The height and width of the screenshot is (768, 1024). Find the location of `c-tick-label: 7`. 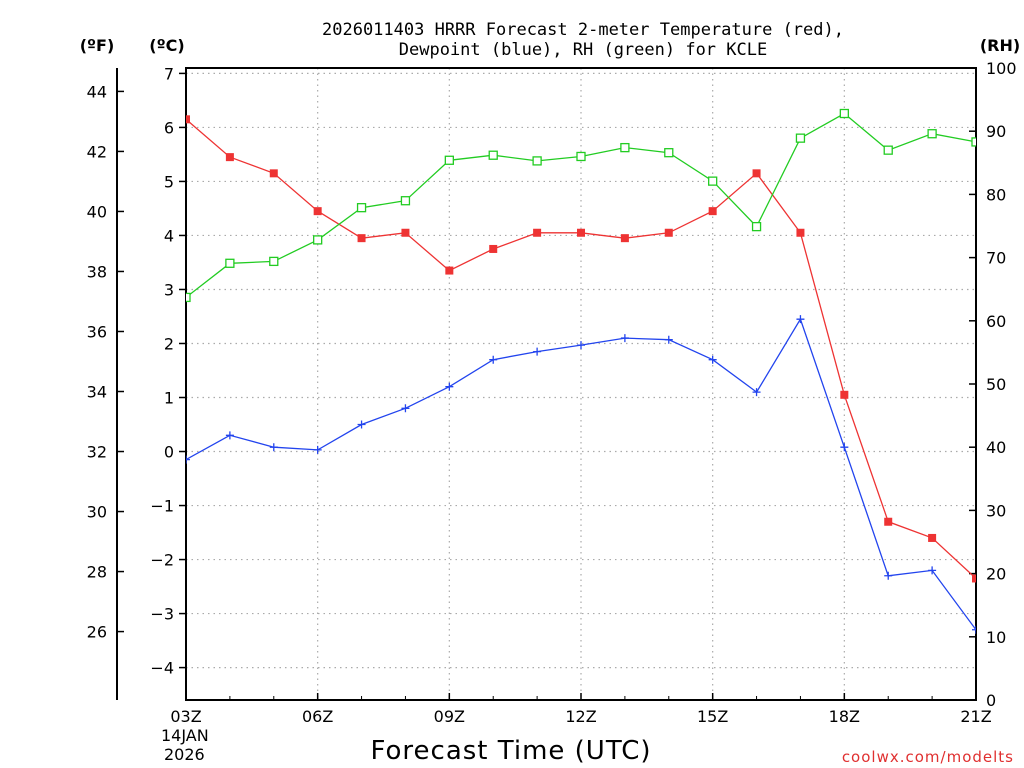

c-tick-label: 7 is located at coordinates (169, 73).